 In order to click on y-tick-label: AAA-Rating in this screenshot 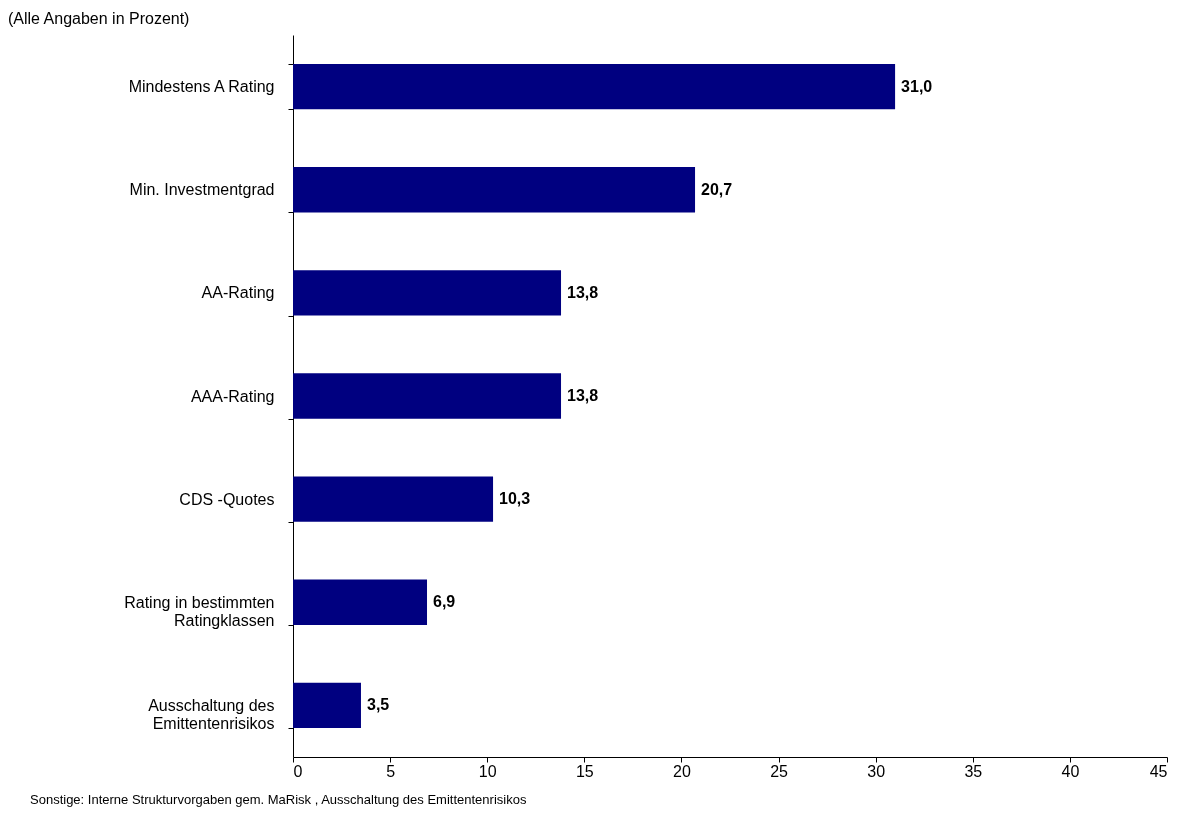, I will do `click(232, 396)`.